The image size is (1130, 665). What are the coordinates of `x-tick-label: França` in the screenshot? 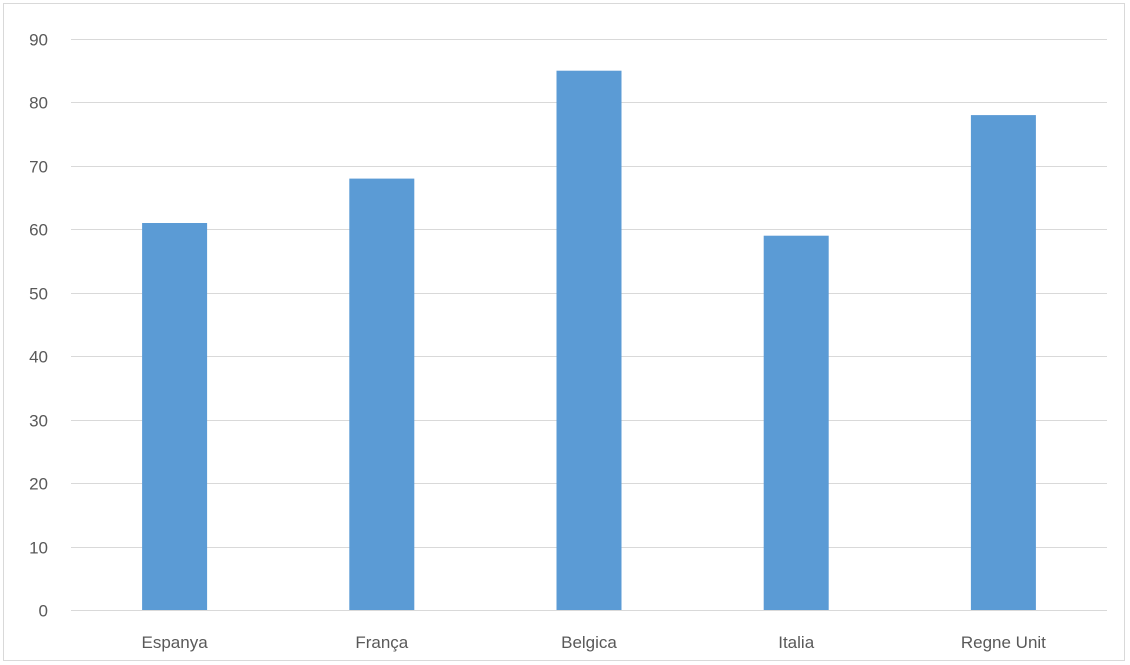 It's located at (381, 642).